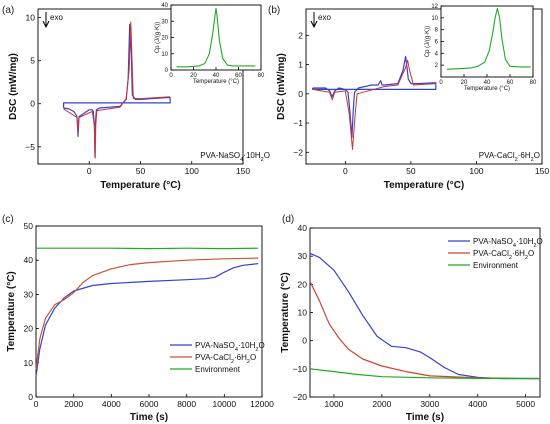 The image size is (550, 424). What do you see at coordinates (437, 43) in the screenshot?
I see `inset-y-tick-label: 6` at bounding box center [437, 43].